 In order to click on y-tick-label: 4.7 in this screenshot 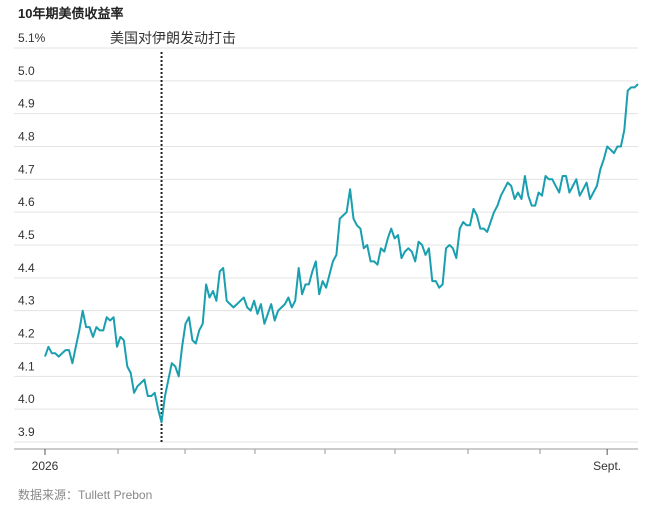, I will do `click(26, 169)`.